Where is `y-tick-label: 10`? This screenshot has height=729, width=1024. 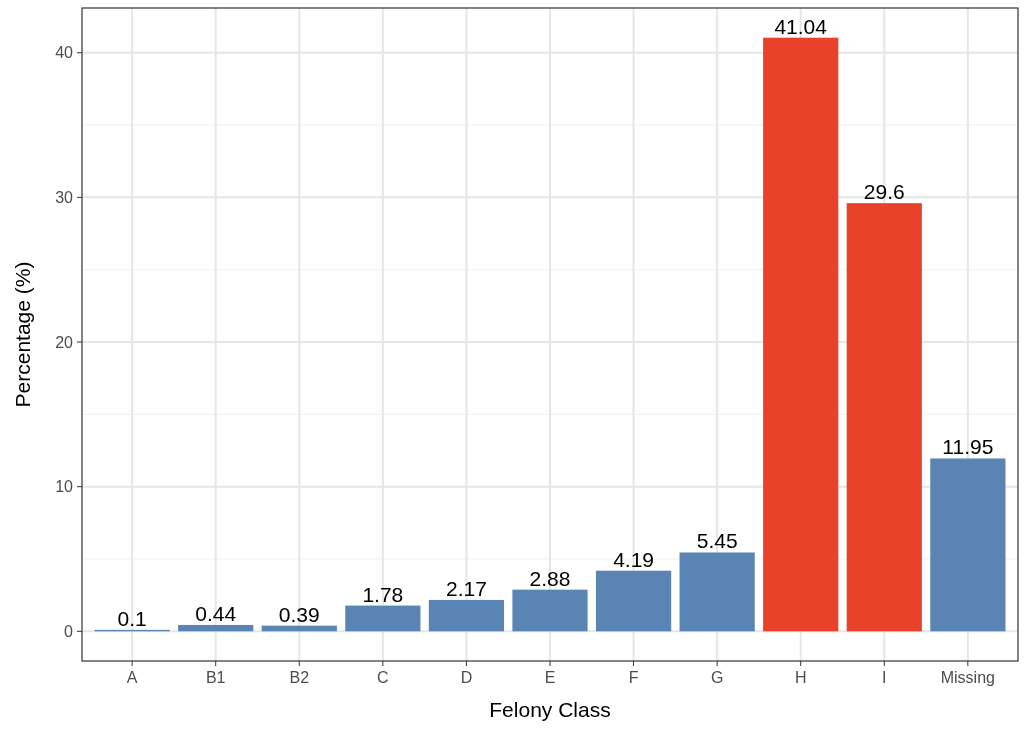
y-tick-label: 10 is located at coordinates (64, 487).